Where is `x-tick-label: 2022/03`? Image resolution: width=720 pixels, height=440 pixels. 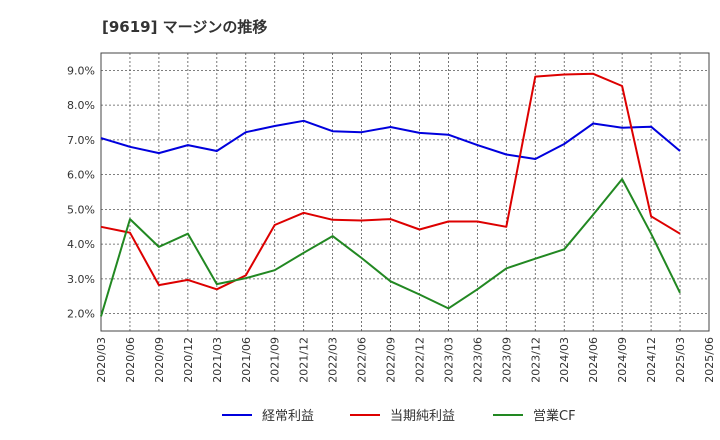
x-tick-label: 2022/03 is located at coordinates (333, 360).